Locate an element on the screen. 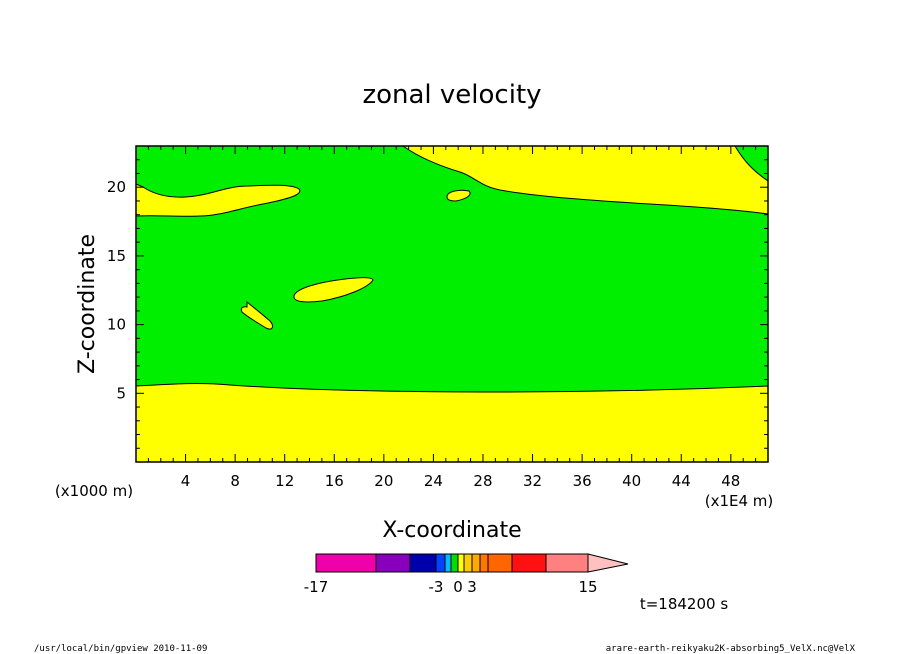 The width and height of the screenshot is (904, 654). footer-left: /usr/local/bin/gpview 2010-11-09 is located at coordinates (120, 649).